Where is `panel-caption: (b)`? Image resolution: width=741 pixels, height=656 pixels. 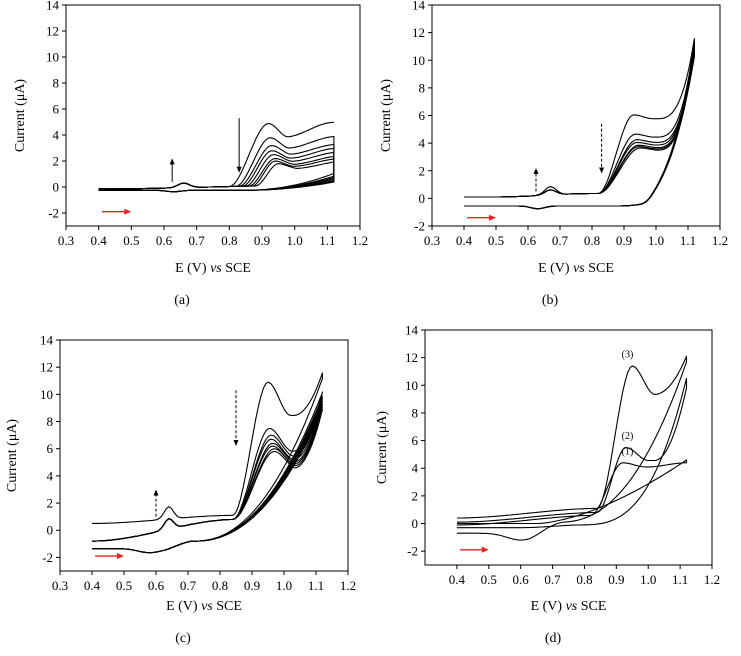 panel-caption: (b) is located at coordinates (550, 300).